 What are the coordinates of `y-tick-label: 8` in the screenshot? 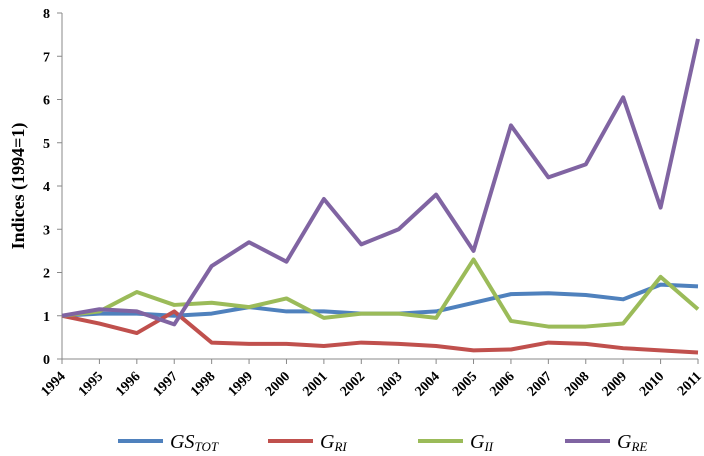 It's located at (46, 14).